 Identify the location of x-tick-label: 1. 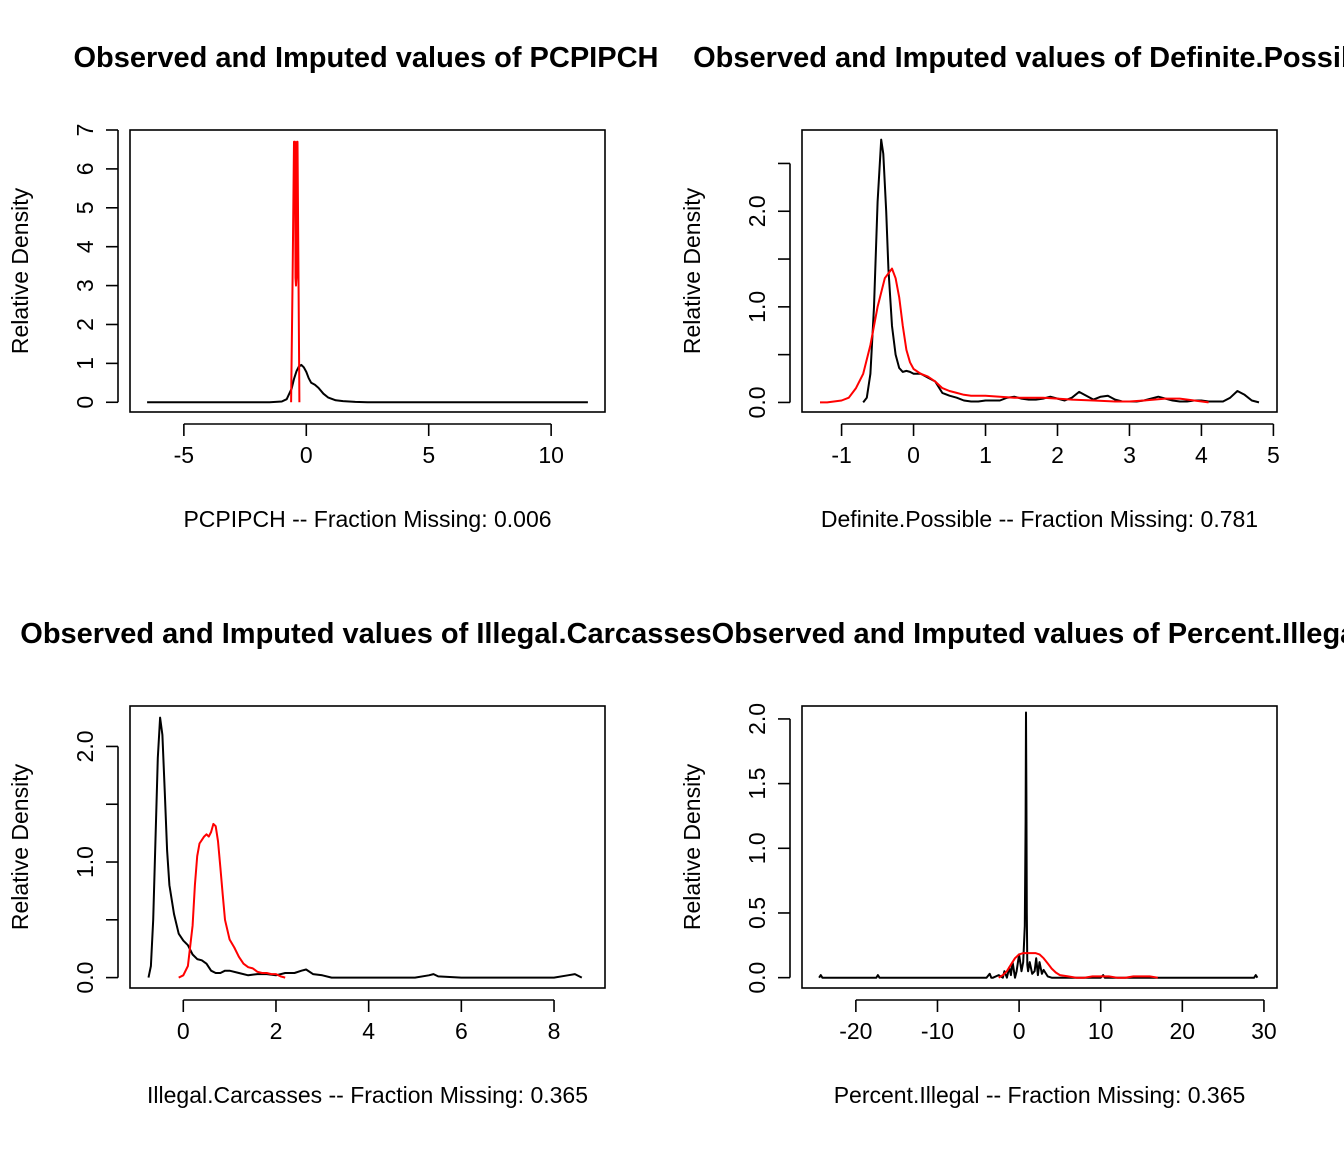
(985, 455).